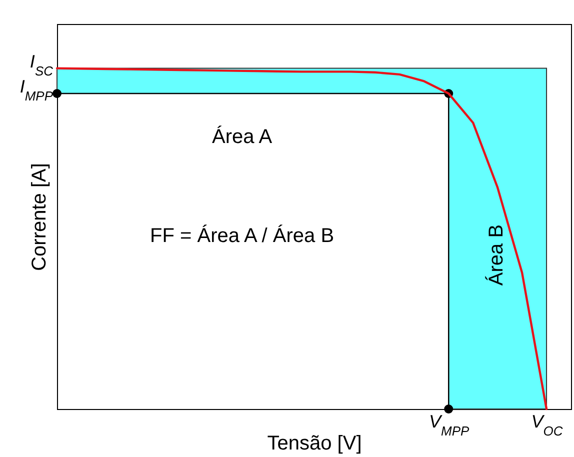  What do you see at coordinates (547, 425) in the screenshot?
I see `x-tick-label: V$_{OC}$` at bounding box center [547, 425].